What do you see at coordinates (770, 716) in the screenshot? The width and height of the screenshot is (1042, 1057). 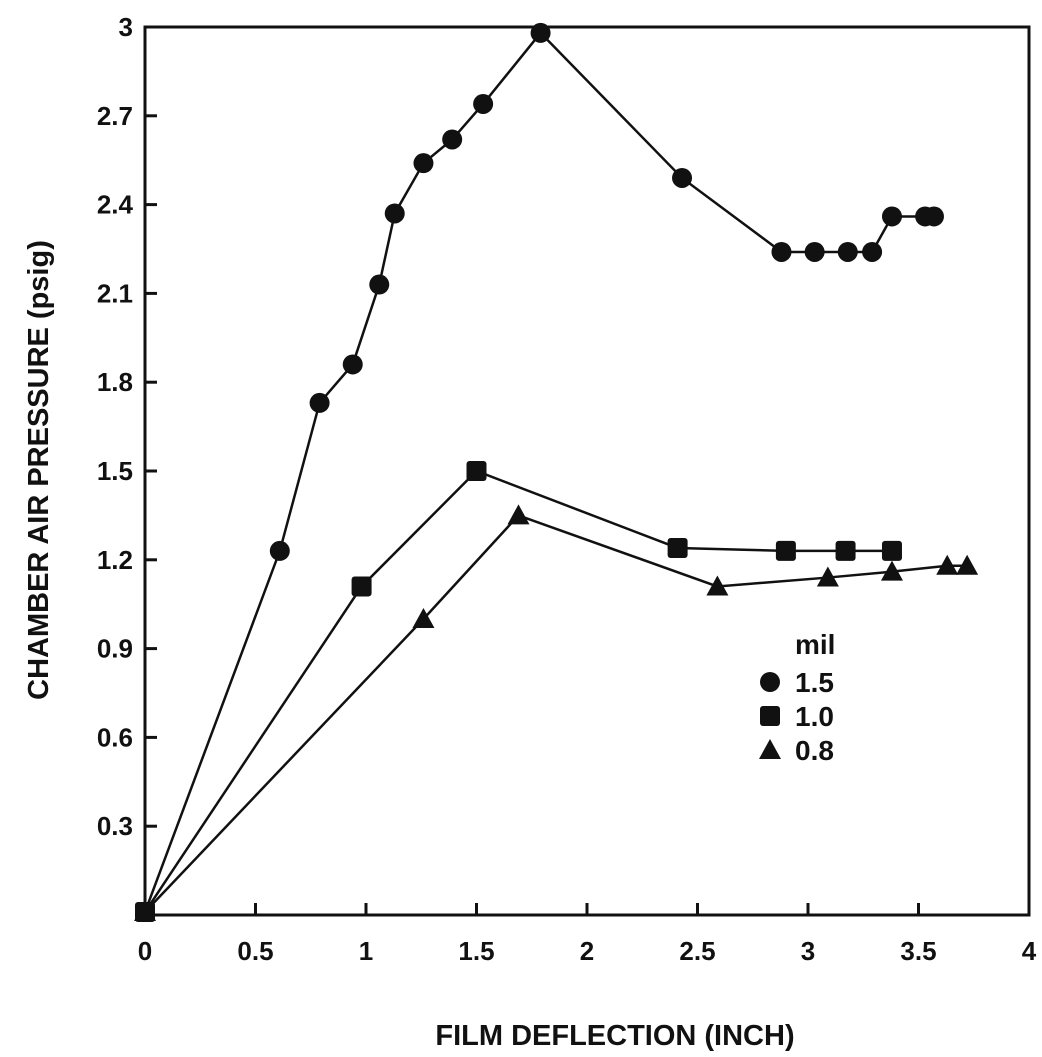 I see `legend-square-icon` at bounding box center [770, 716].